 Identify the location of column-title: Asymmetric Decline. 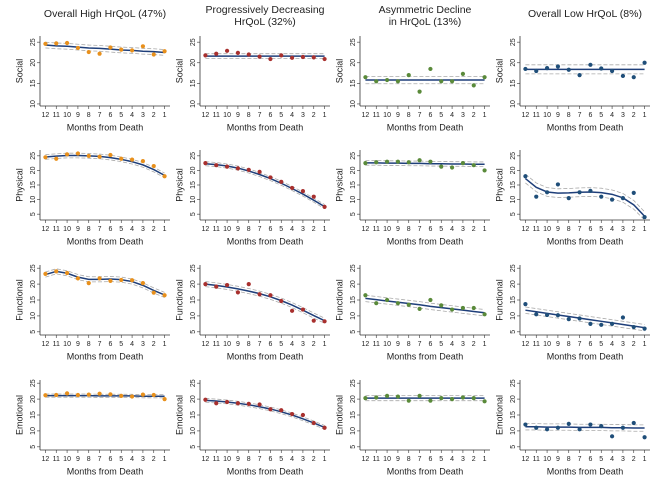
(425, 10).